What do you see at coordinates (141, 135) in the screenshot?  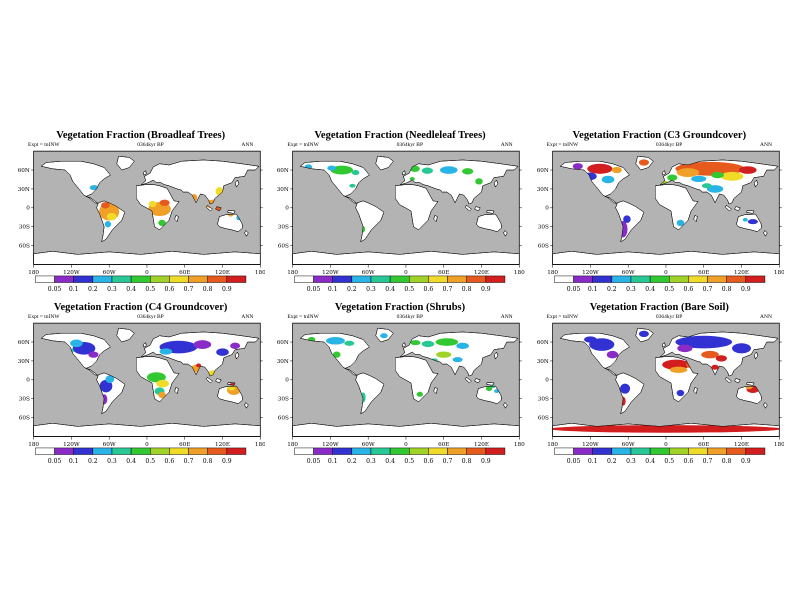 I see `panel-title: Vegetation Fraction (Broadleaf Trees)` at bounding box center [141, 135].